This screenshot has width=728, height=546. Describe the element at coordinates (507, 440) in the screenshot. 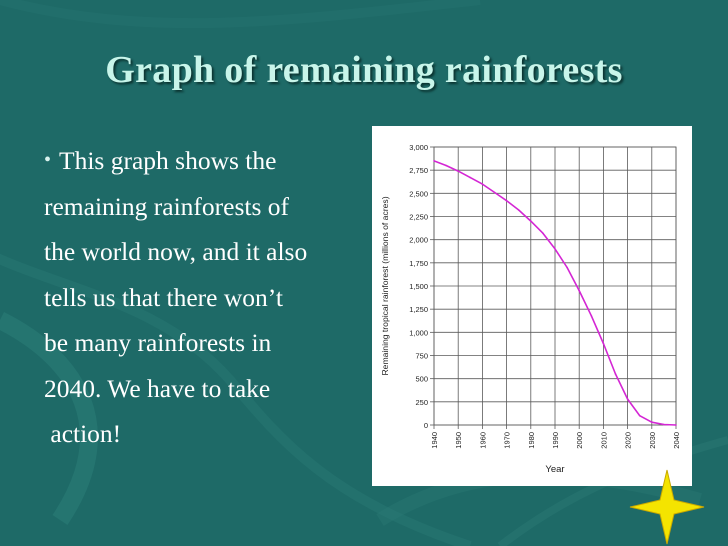

I see `x-tick-label: 1970` at that location.